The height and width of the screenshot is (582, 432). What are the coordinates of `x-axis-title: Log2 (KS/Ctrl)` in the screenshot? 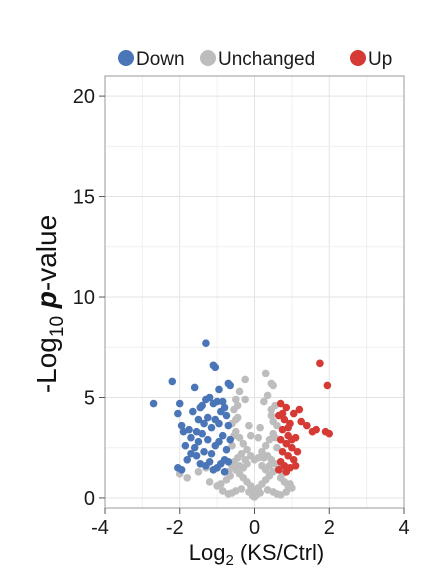 It's located at (257, 554).